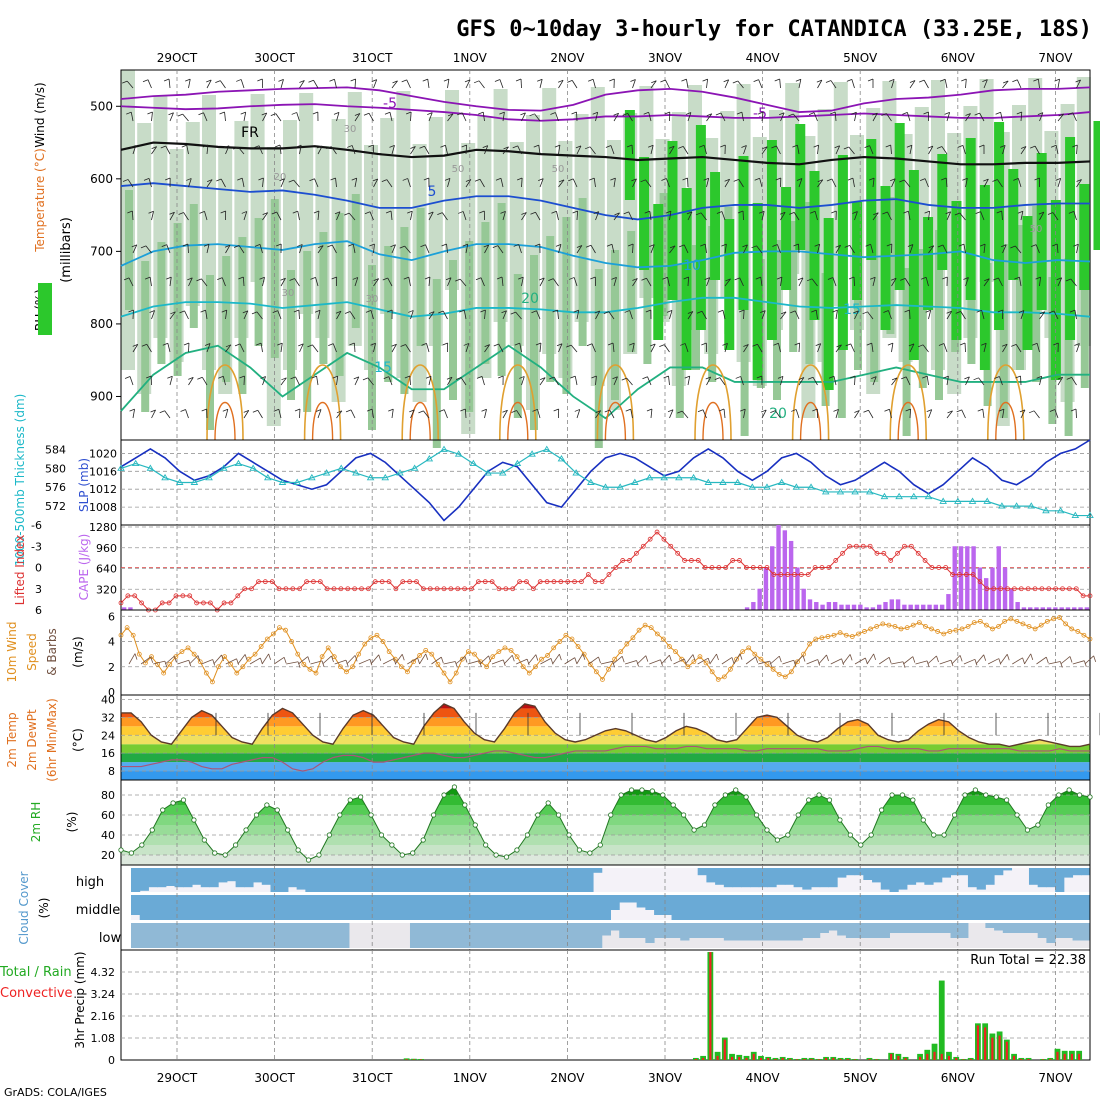 This screenshot has width=1100, height=1100. I want to click on cape-tick-label: 1280, so click(103, 527).